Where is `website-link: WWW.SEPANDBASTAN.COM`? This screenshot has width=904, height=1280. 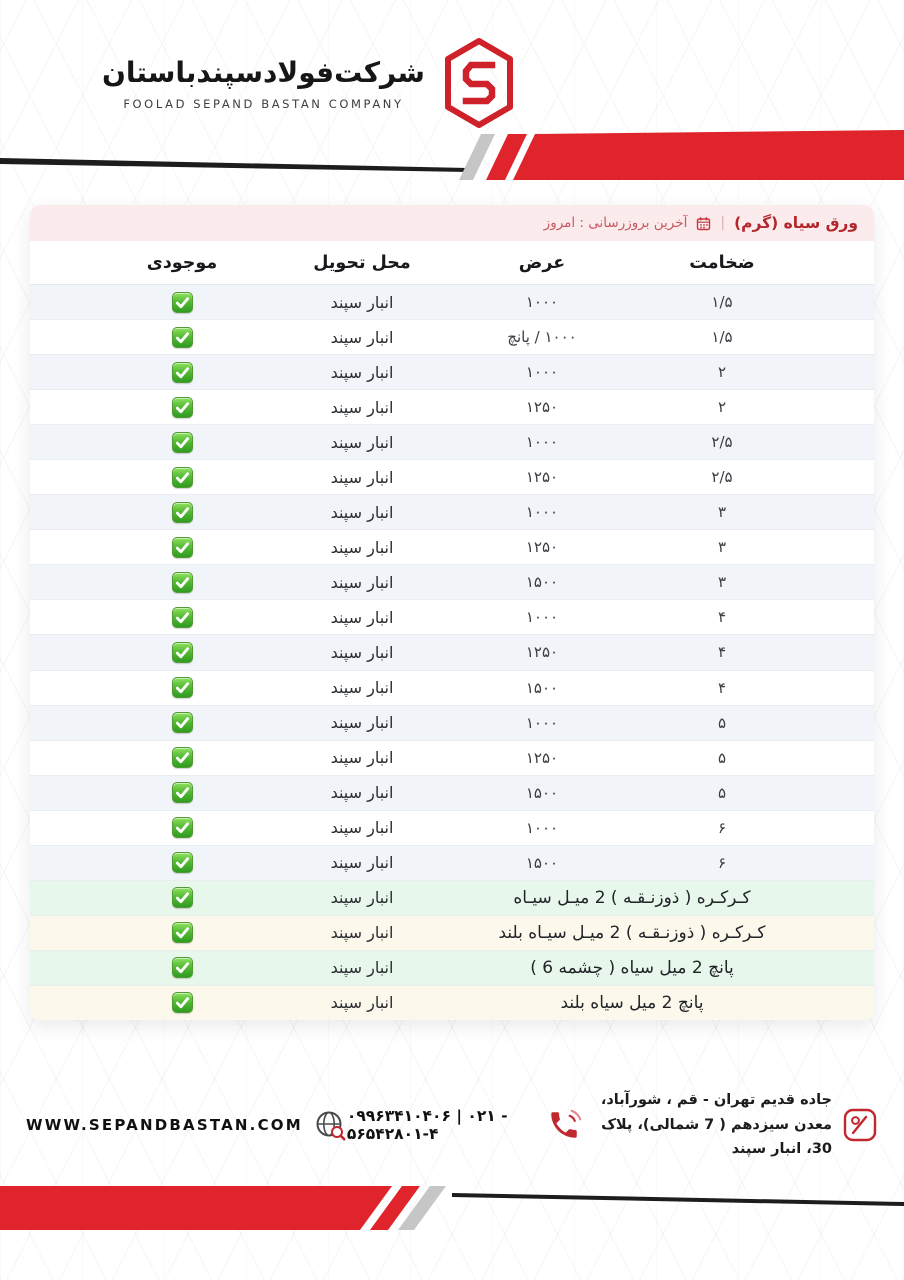
website-link: WWW.SEPANDBASTAN.COM is located at coordinates (164, 1125).